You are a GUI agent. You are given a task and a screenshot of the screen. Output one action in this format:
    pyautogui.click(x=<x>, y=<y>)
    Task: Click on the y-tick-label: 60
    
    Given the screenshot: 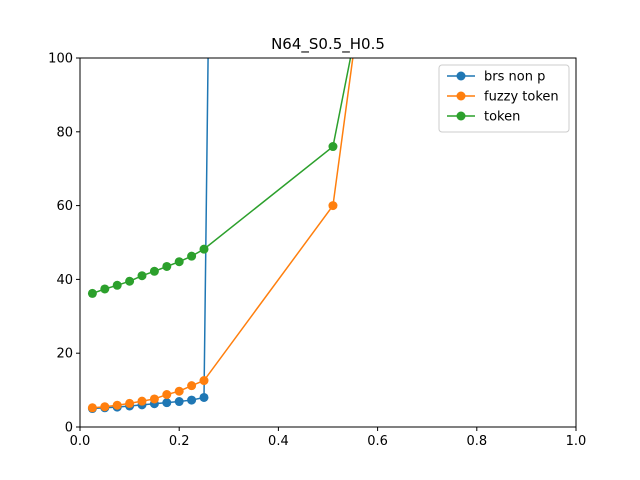 What is the action you would take?
    pyautogui.click(x=64, y=206)
    